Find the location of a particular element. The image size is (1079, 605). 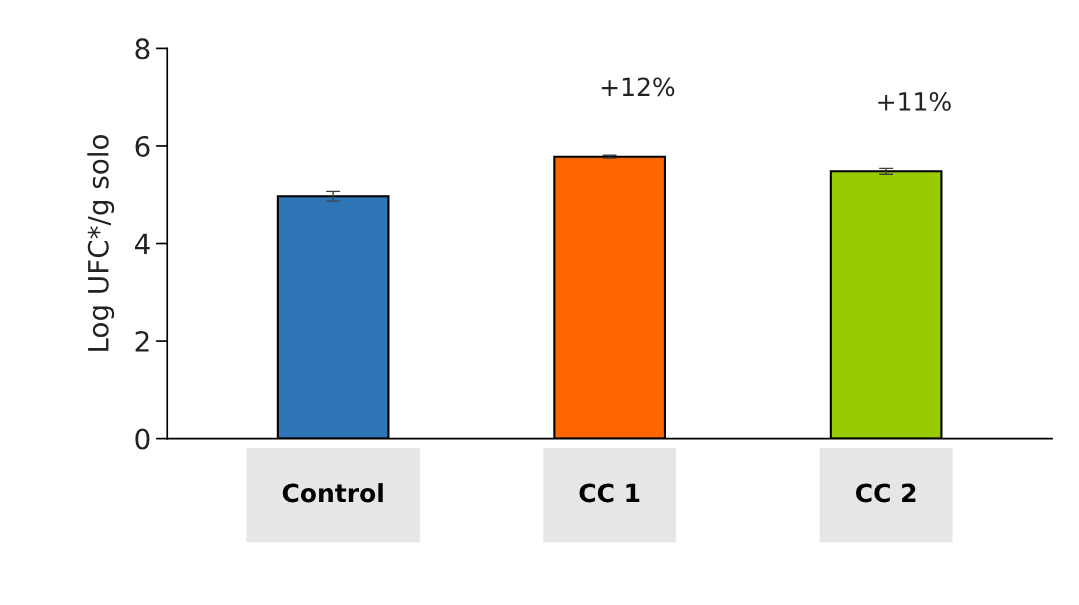

y-tick-label: 8 is located at coordinates (142, 49).